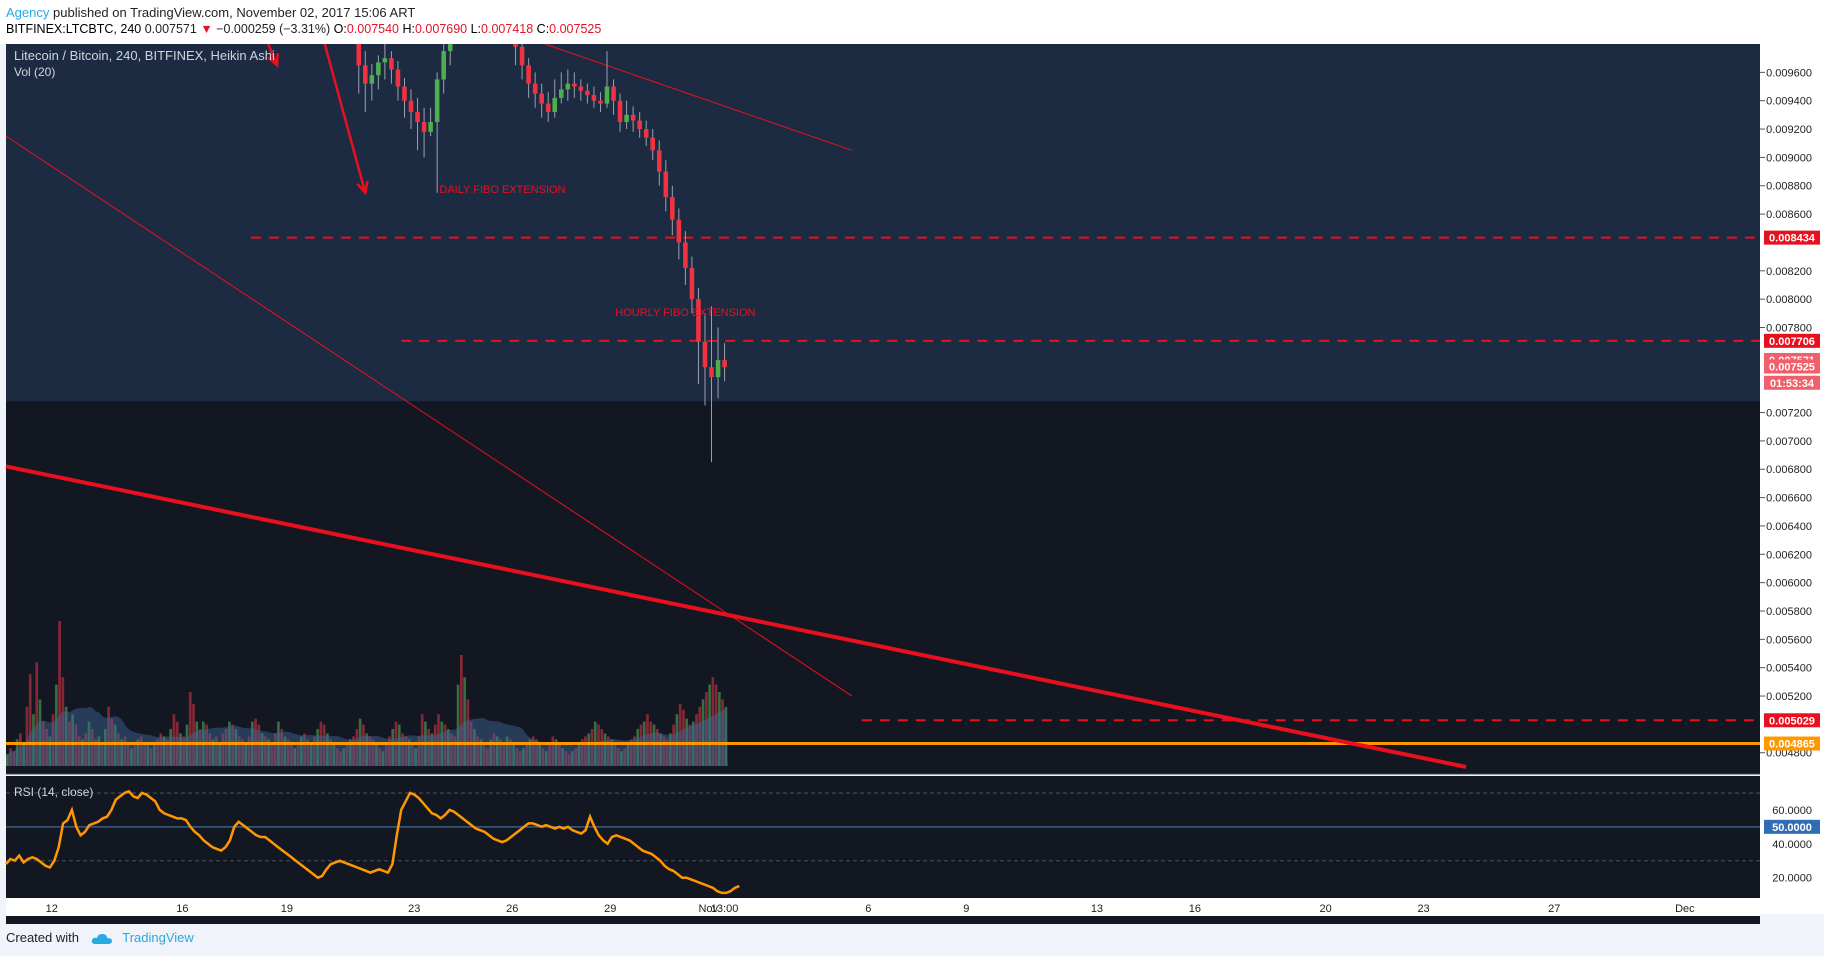 This screenshot has height=956, width=1824. I want to click on time-tick-label: Dec, so click(1685, 909).